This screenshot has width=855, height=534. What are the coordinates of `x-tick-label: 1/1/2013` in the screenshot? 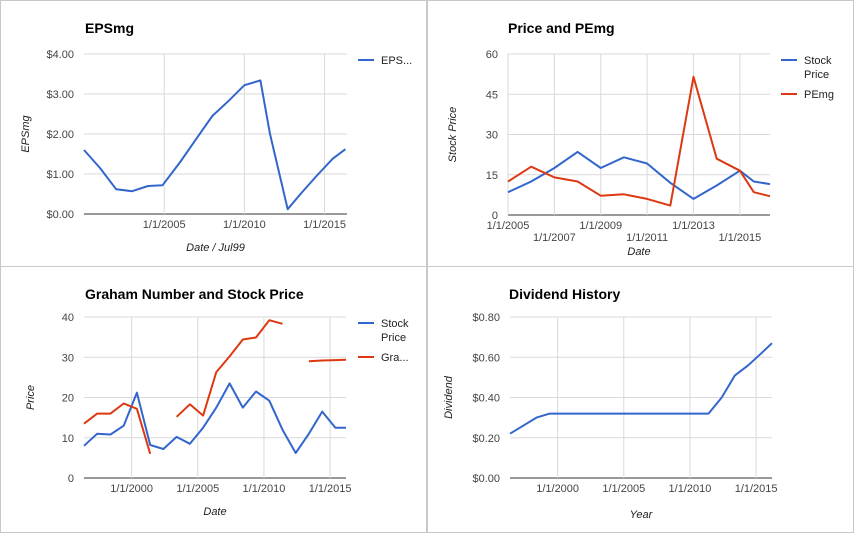 It's located at (693, 226).